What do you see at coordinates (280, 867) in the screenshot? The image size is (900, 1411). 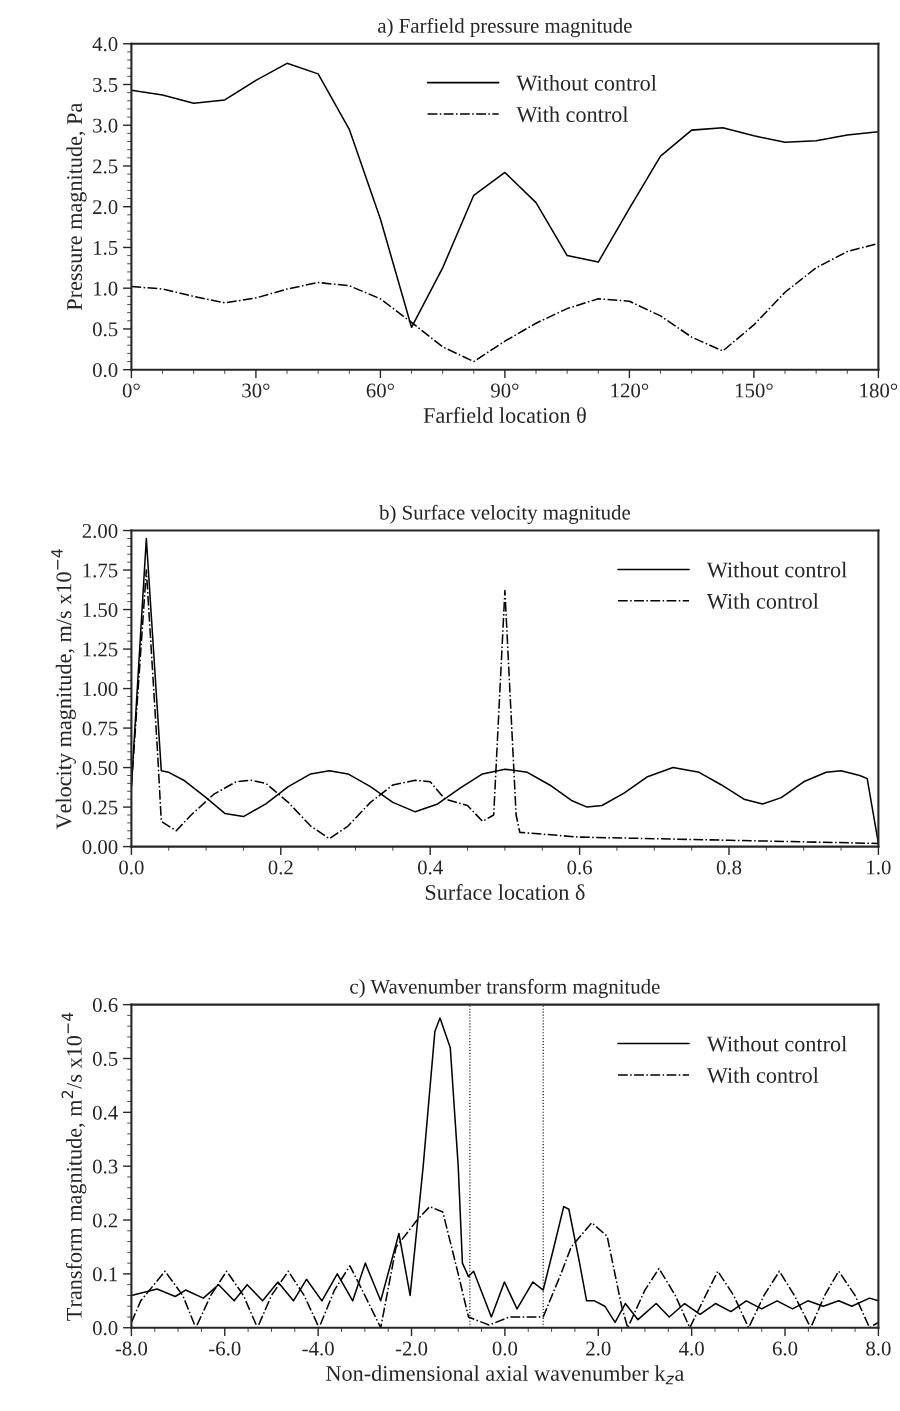 I see `x-tick-label: 0.2` at bounding box center [280, 867].